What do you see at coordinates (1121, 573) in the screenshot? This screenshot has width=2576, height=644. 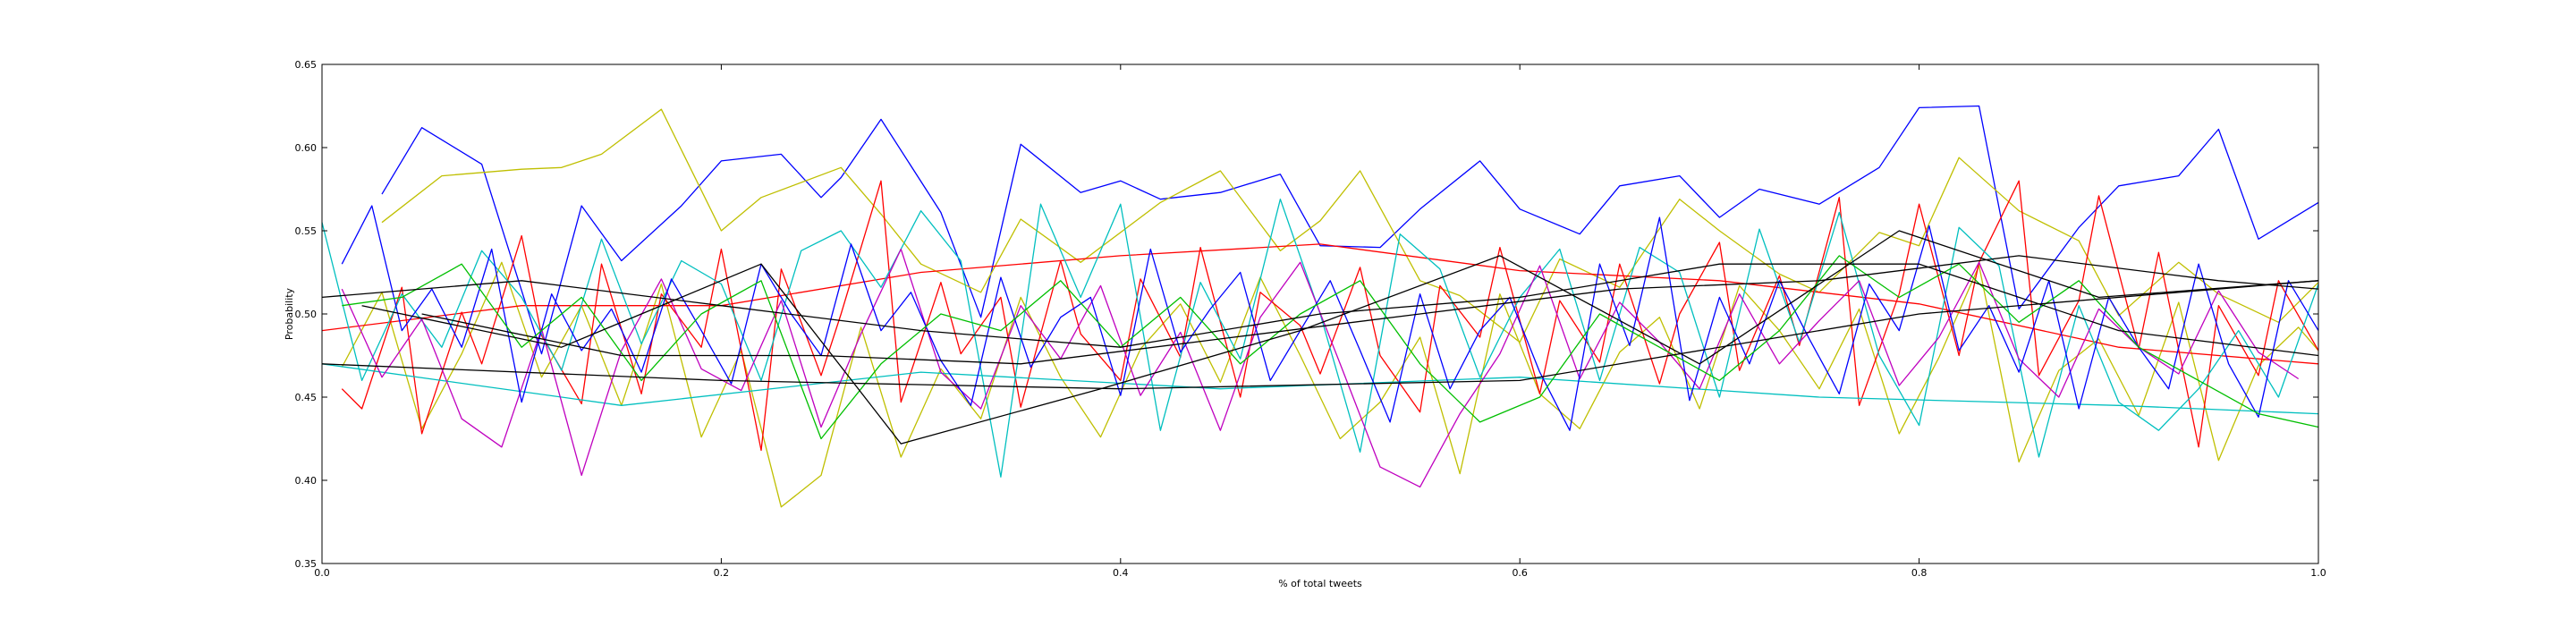 I see `x-tick-label: 0.4` at bounding box center [1121, 573].